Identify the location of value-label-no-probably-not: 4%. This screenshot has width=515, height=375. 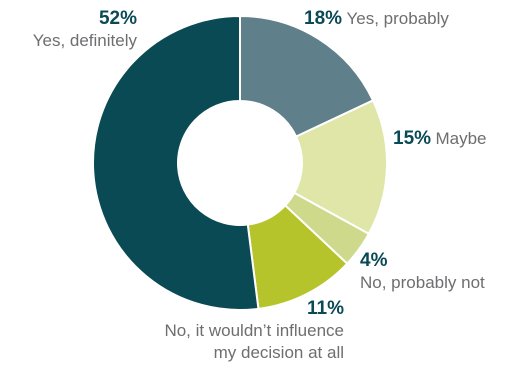
(374, 260).